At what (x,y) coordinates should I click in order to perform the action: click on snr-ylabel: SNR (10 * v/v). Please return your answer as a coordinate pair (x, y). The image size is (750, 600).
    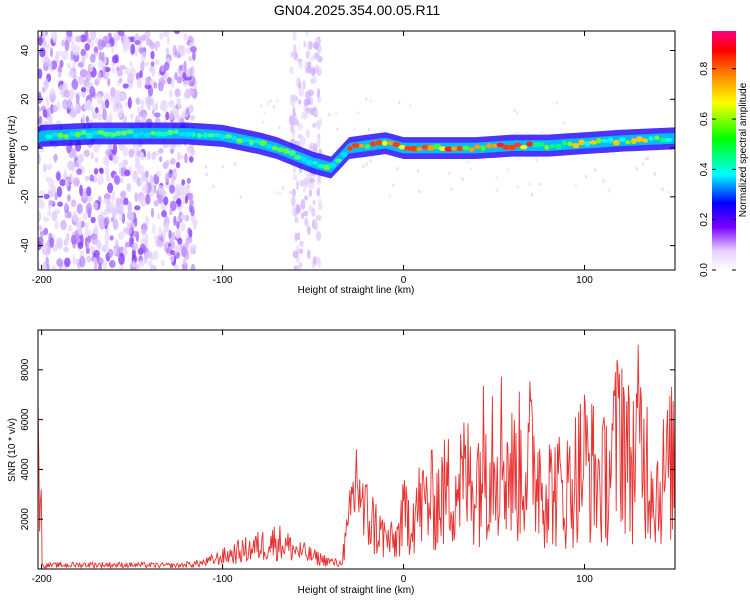
    Looking at the image, I should click on (12, 450).